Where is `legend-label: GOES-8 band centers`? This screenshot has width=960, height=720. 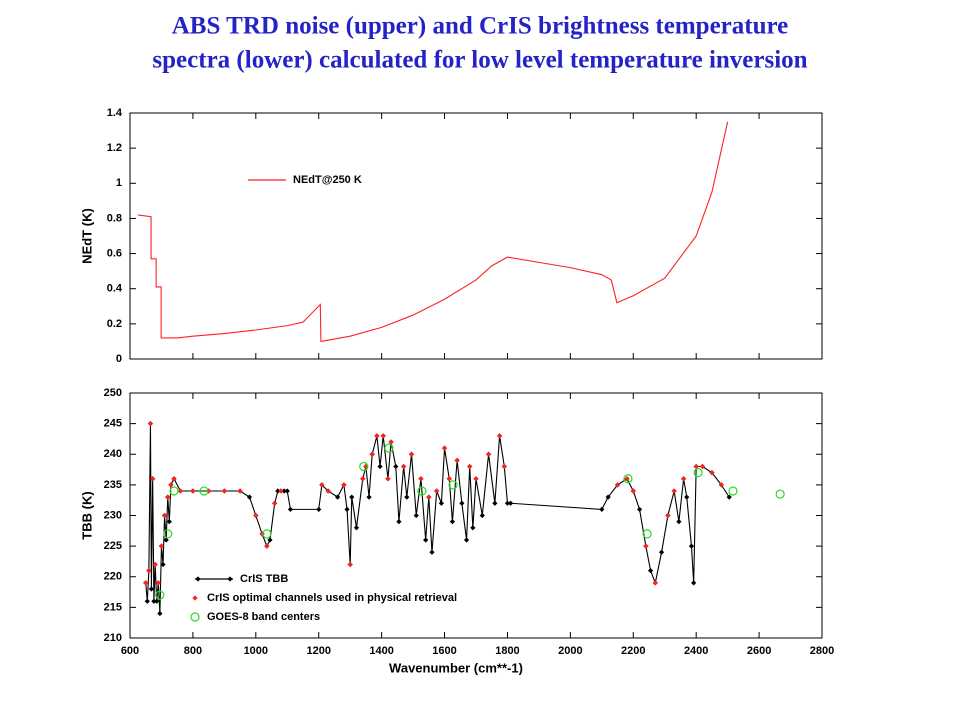 legend-label: GOES-8 band centers is located at coordinates (263, 617).